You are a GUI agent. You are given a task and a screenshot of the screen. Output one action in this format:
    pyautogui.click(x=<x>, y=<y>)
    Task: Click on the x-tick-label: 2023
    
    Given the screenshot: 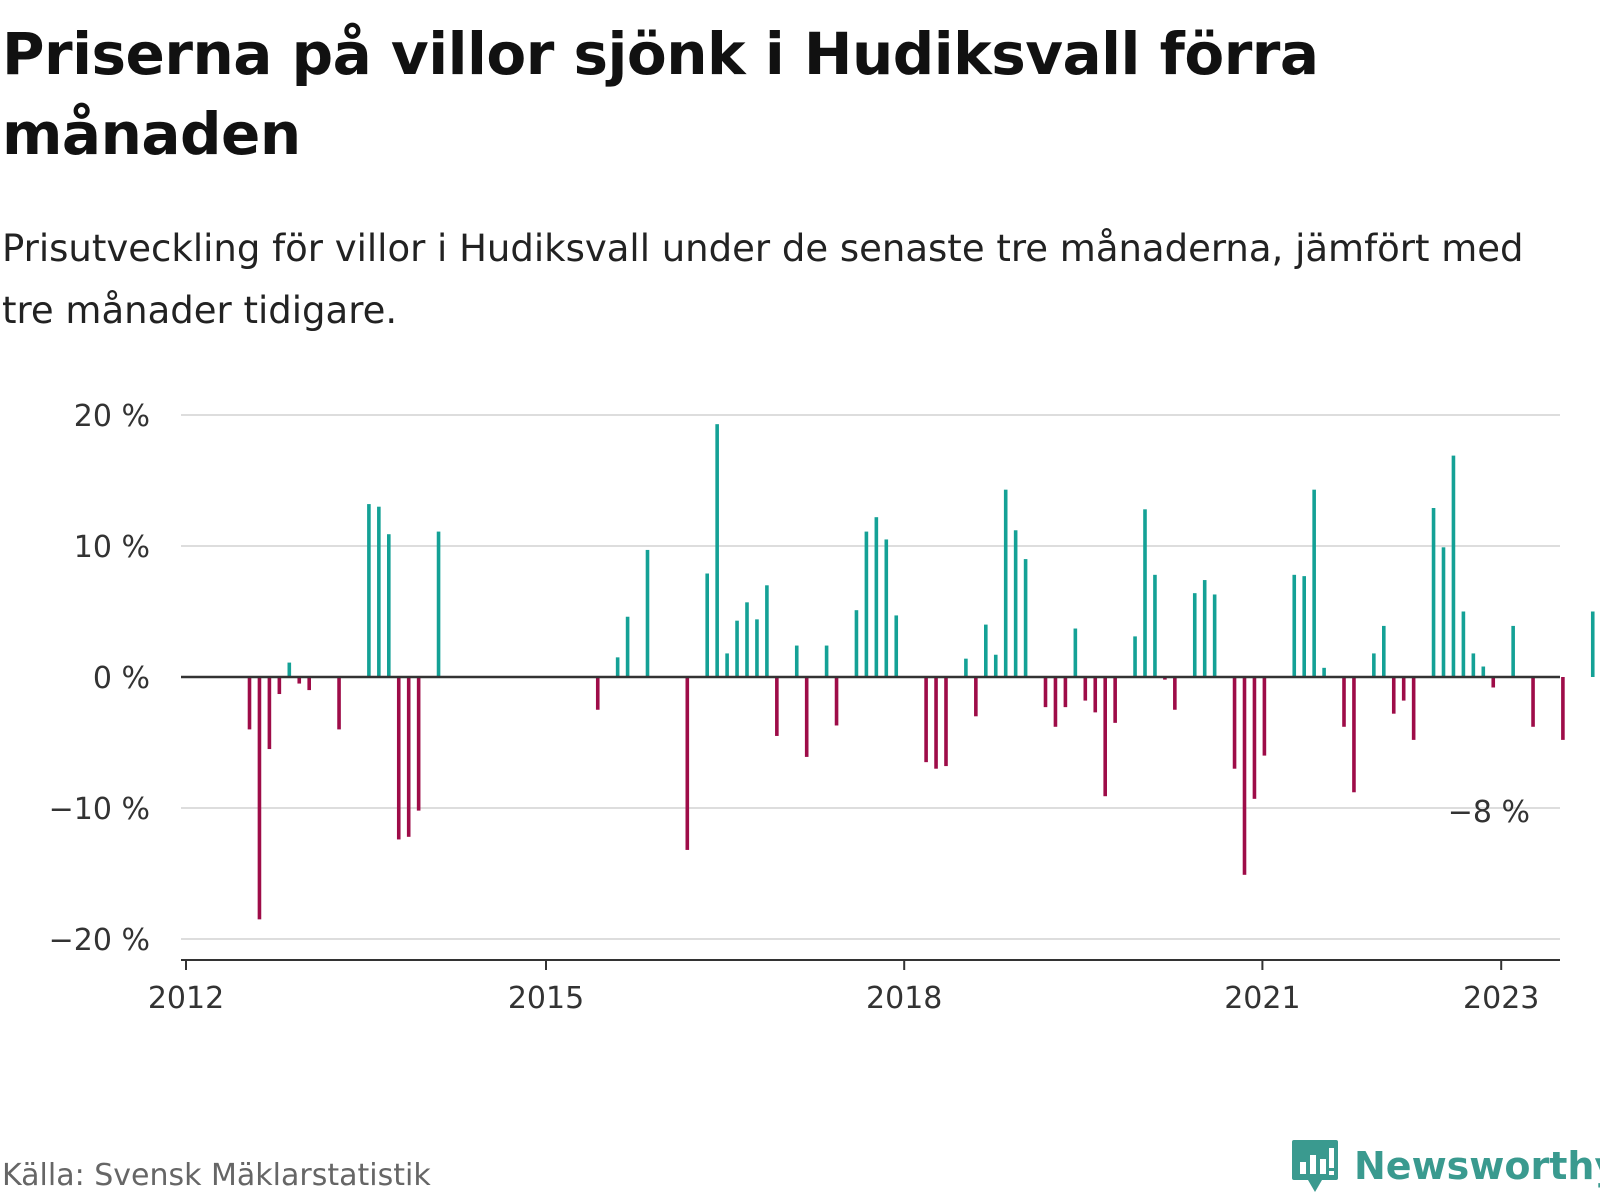 What is the action you would take?
    pyautogui.click(x=1501, y=998)
    